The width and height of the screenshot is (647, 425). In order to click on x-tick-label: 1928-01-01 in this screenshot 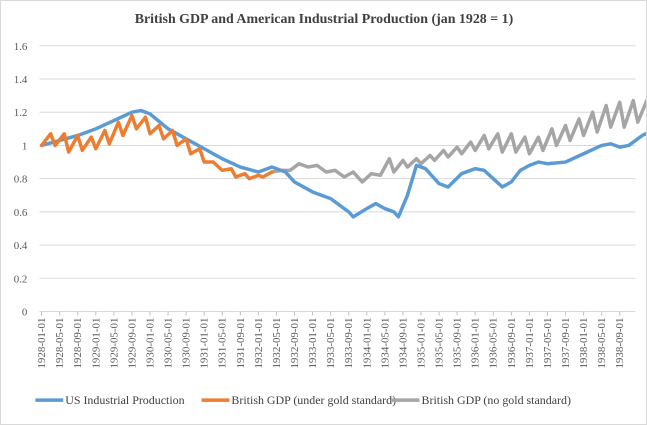, I will do `click(42, 343)`.